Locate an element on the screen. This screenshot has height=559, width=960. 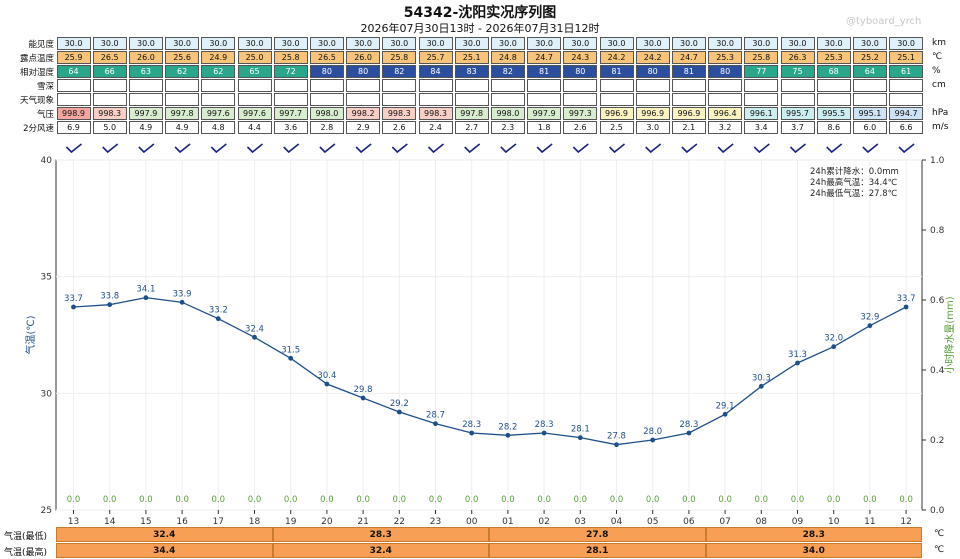
row-unit: m/s is located at coordinates (940, 127).